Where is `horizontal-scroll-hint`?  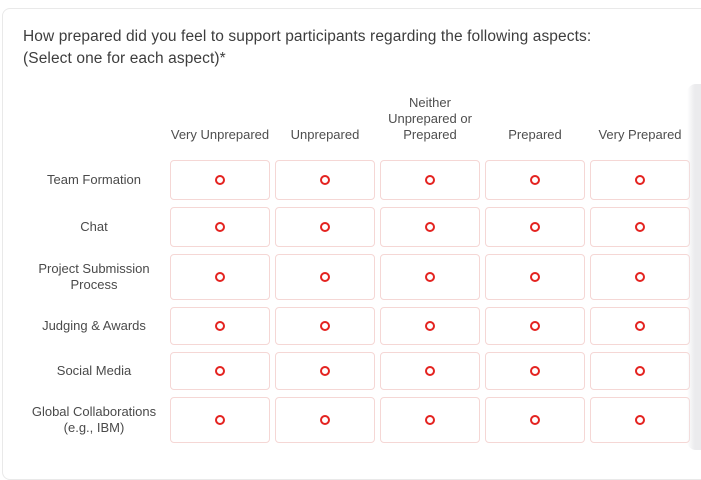 horizontal-scroll-hint is located at coordinates (694, 267).